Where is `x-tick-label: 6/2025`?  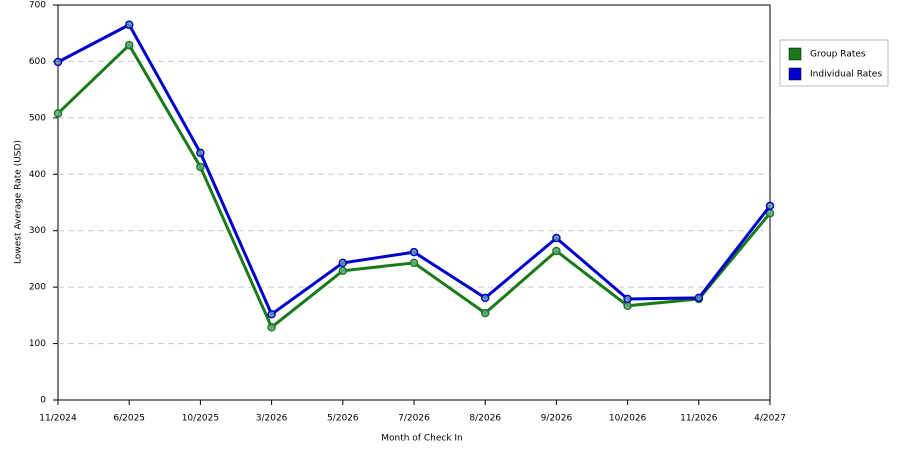 x-tick-label: 6/2025 is located at coordinates (129, 419).